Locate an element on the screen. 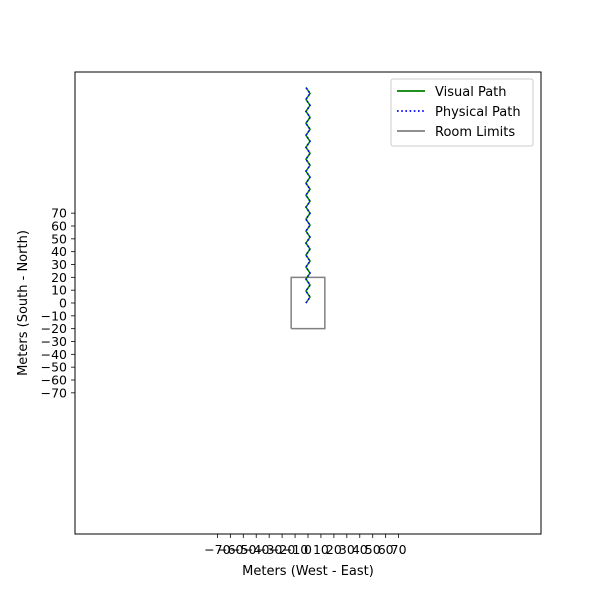 This screenshot has width=600, height=600. legend-label-room-limits: Room Limits is located at coordinates (475, 132).